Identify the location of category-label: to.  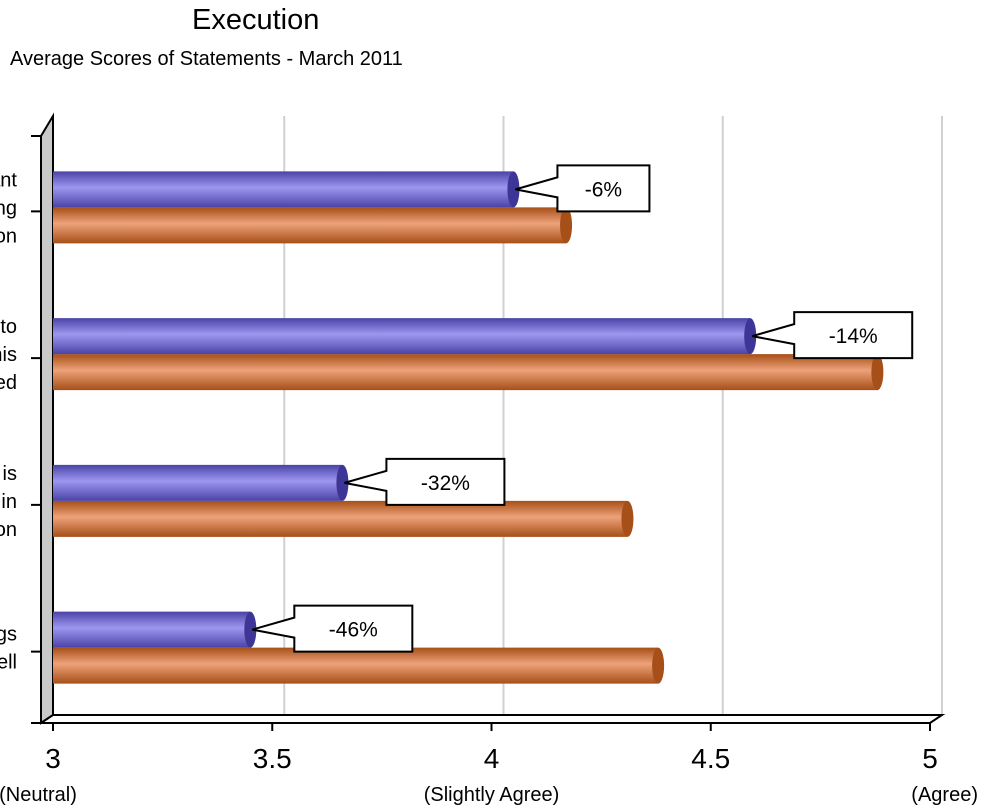
(8, 327).